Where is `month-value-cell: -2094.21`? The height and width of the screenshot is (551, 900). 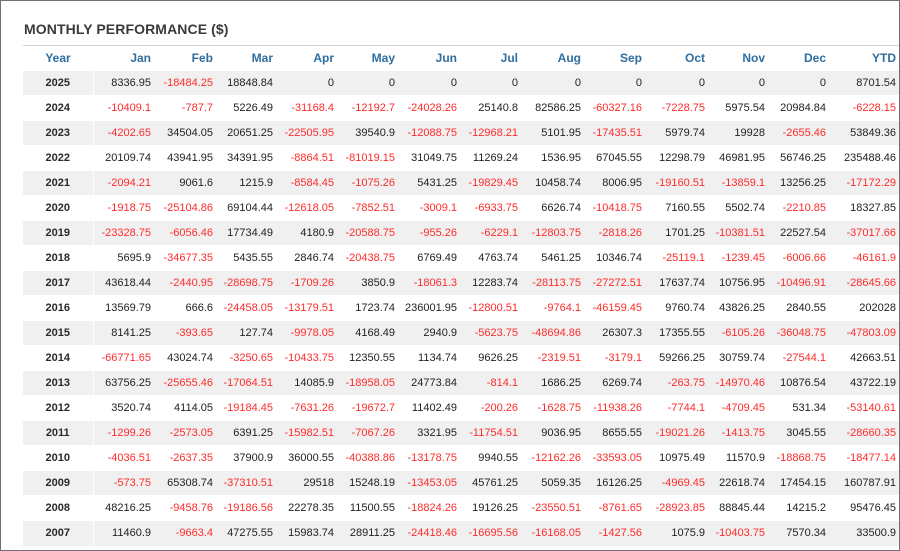 month-value-cell: -2094.21 is located at coordinates (123, 183).